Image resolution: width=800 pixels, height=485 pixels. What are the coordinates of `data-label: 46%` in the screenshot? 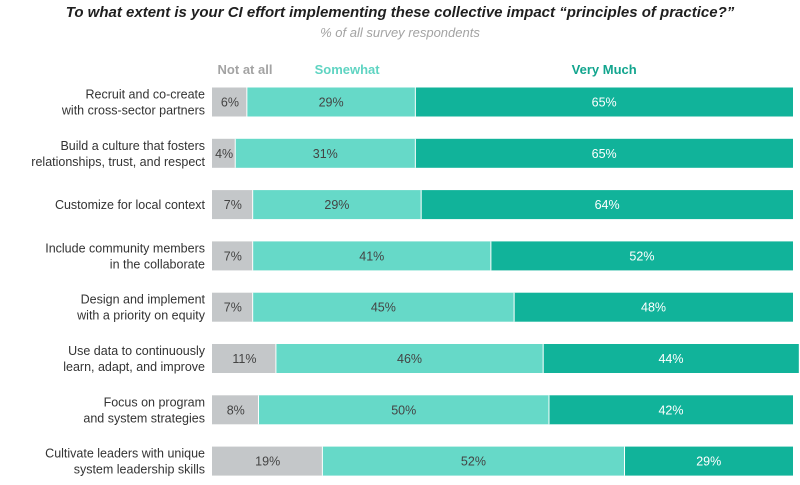 It's located at (409, 359).